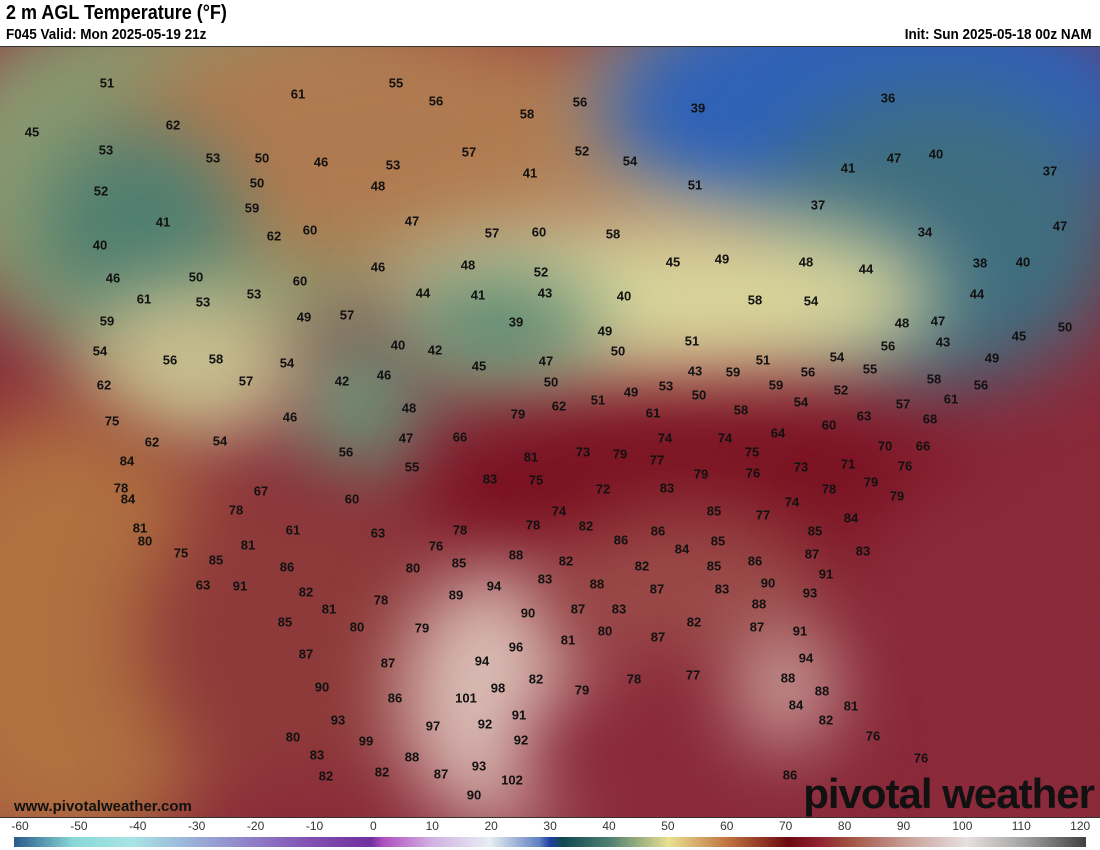  I want to click on temperature-label: 34, so click(925, 232).